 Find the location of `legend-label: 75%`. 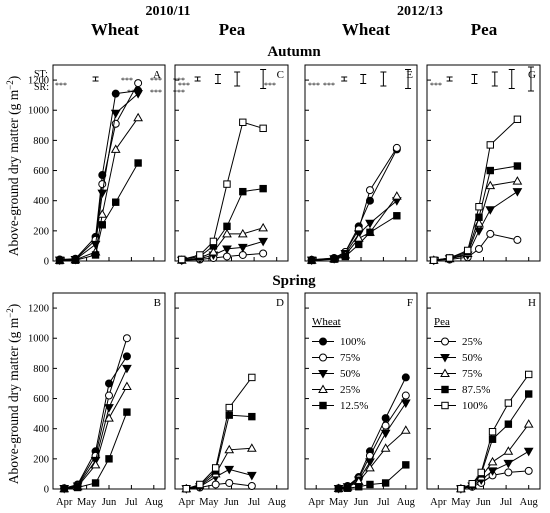

legend-label: 75% is located at coordinates (350, 358).